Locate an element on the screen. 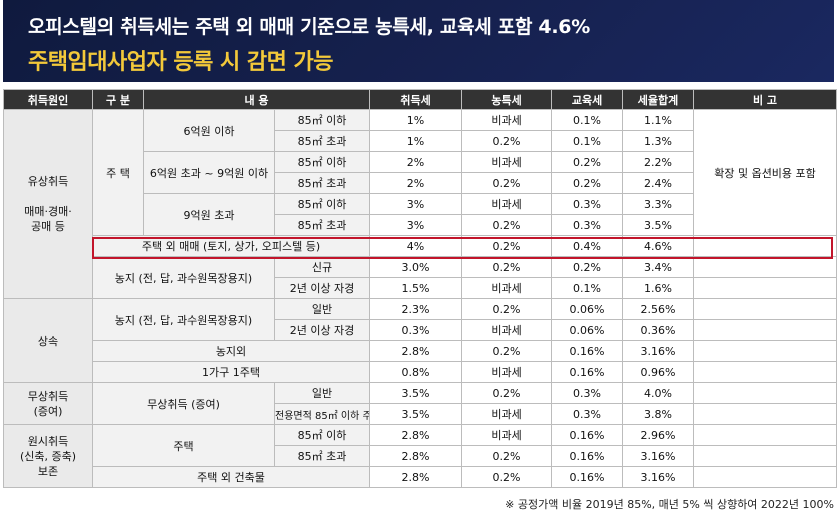 Image resolution: width=840 pixels, height=513 pixels. table-row: 1가구 1주택 0.8% 비과세 0.16% 0.96% is located at coordinates (421, 372).